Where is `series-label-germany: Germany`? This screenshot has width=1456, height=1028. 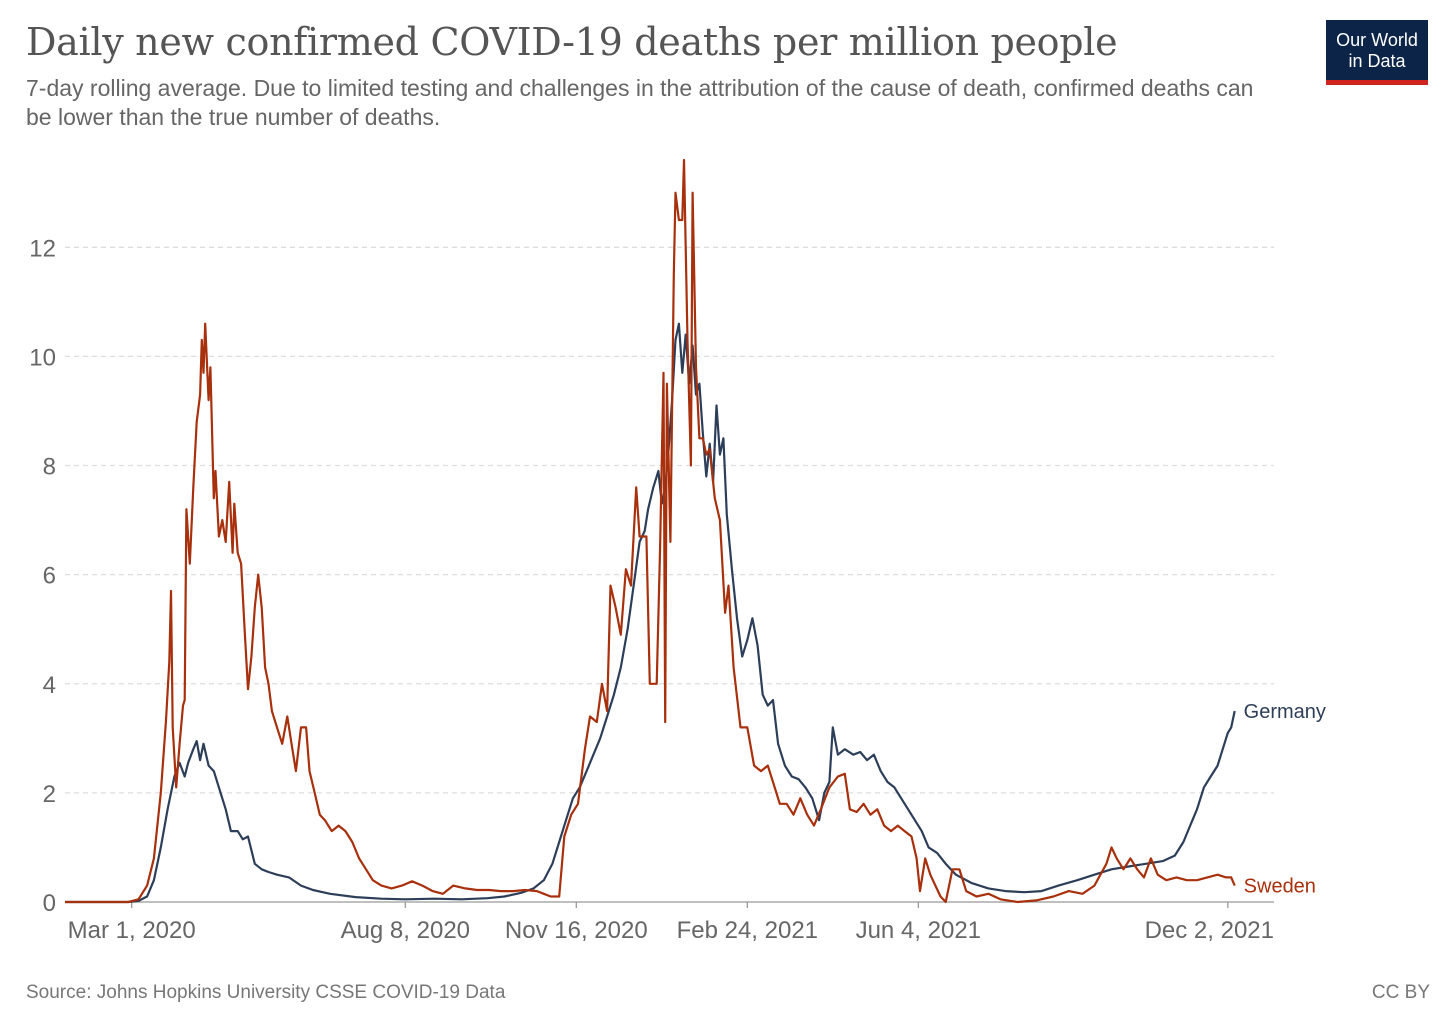
series-label-germany: Germany is located at coordinates (1285, 712).